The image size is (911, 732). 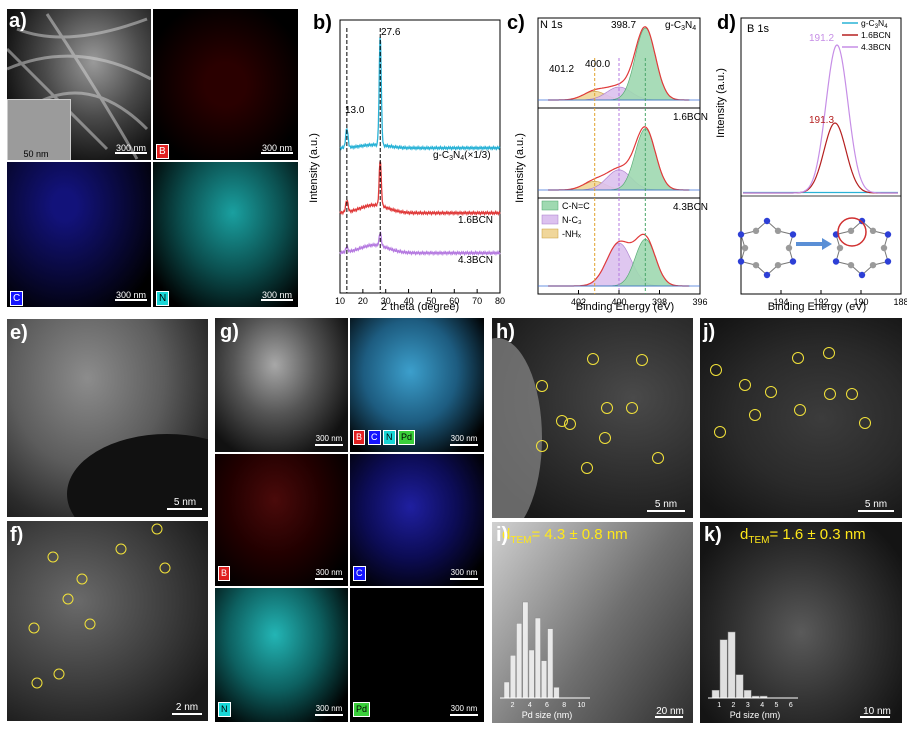 What do you see at coordinates (19, 333) in the screenshot?
I see `panel-label-e: e)` at bounding box center [19, 333].